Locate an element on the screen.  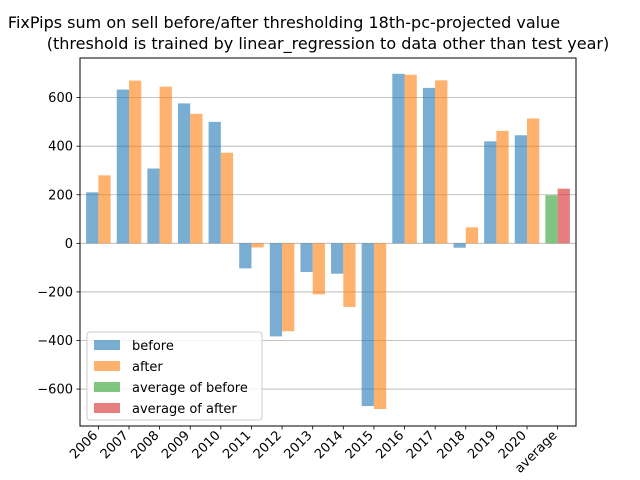
x-tick-label: 2013 is located at coordinates (299, 445).